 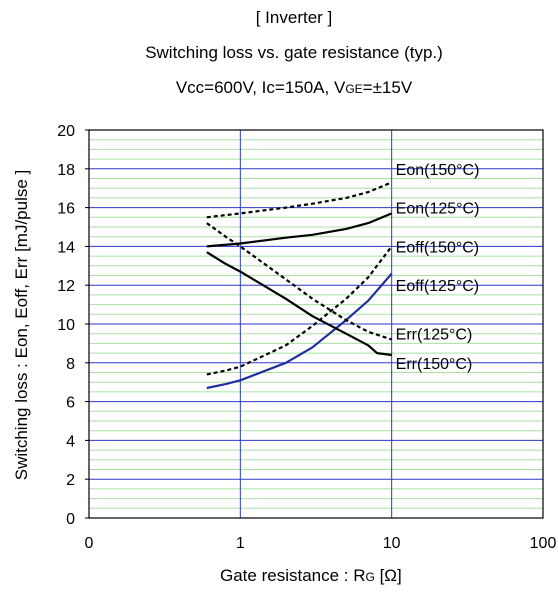 What do you see at coordinates (434, 335) in the screenshot?
I see `series-annotation: Err(125°C)` at bounding box center [434, 335].